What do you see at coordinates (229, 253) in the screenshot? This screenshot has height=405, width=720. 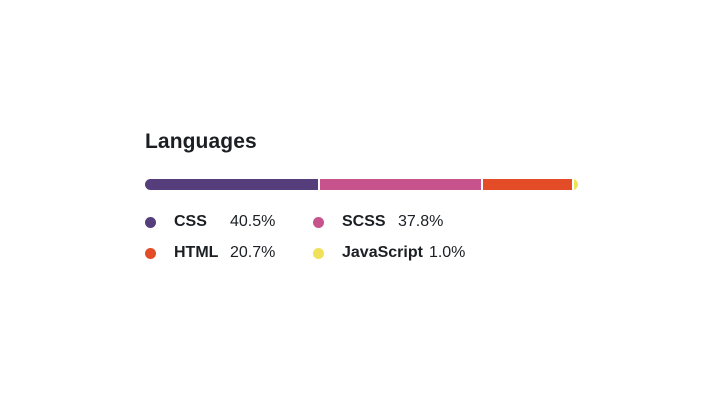 I see `legend-item-html: HTML 20.7%` at bounding box center [229, 253].